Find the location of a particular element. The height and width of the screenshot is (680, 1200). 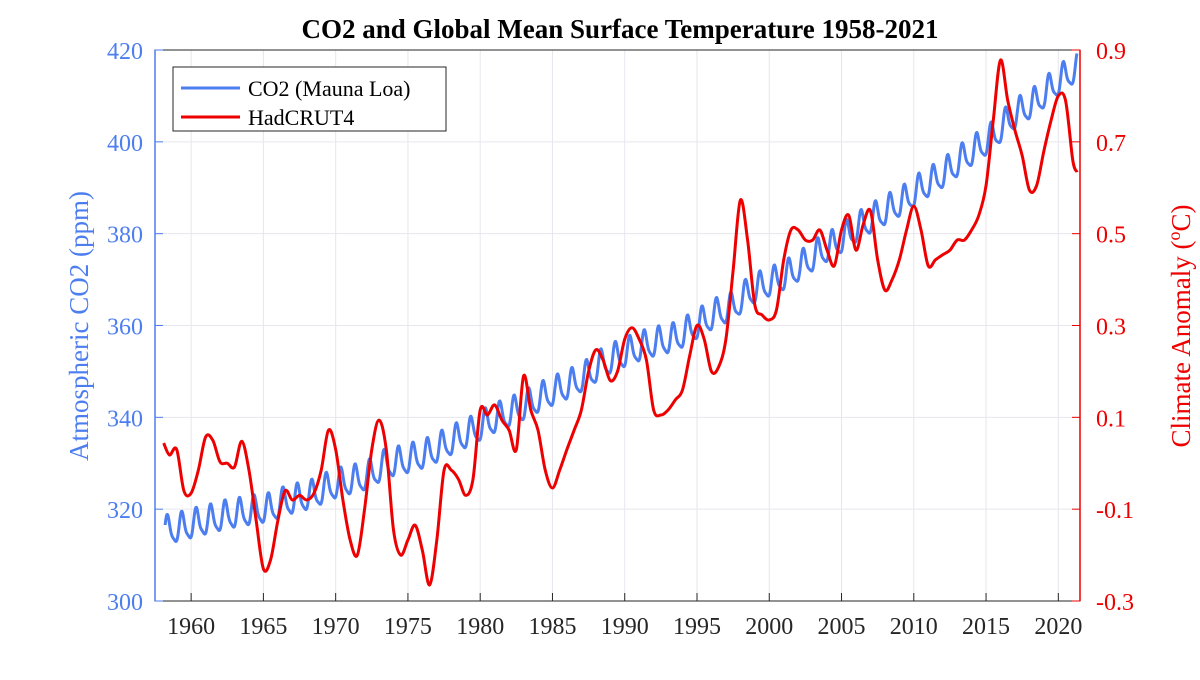

y-right-tick-label: 0.9 is located at coordinates (1111, 52).